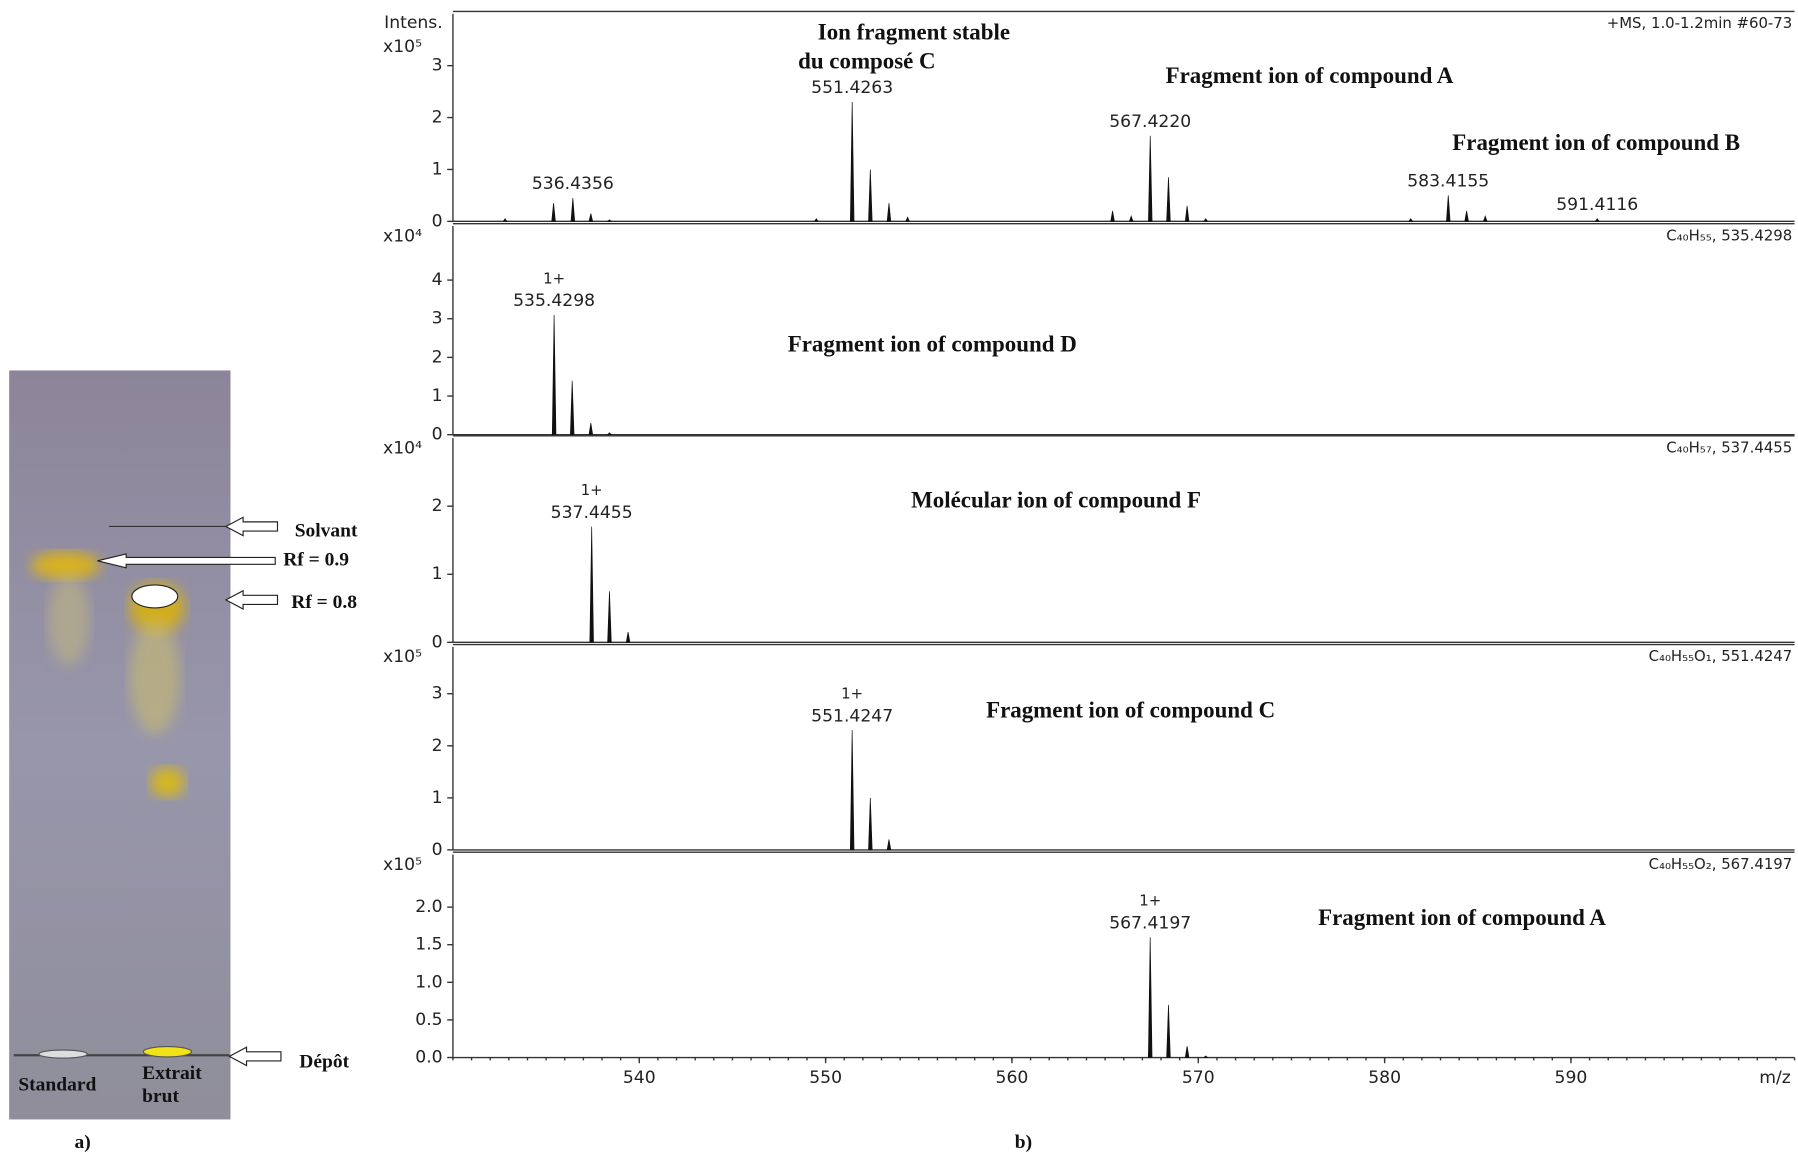 This screenshot has height=1155, width=1798. What do you see at coordinates (413, 23) in the screenshot?
I see `y-axis-label: Intens.` at bounding box center [413, 23].